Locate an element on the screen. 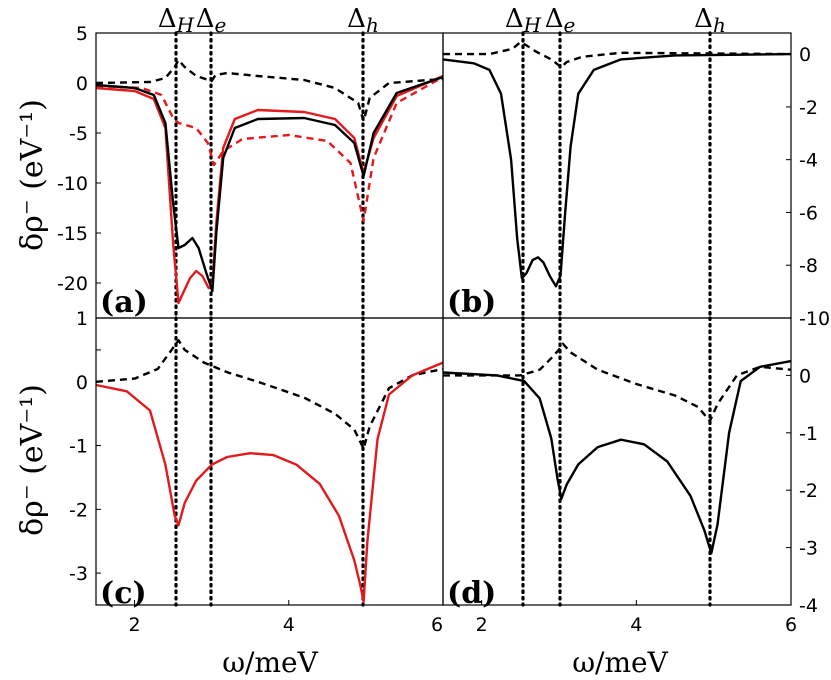 This screenshot has height=680, width=831. panel-label: (b) is located at coordinates (471, 302).